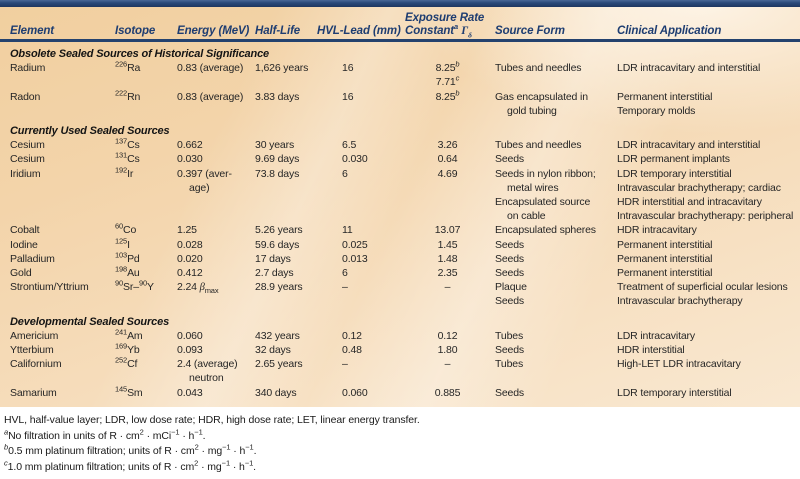 The image size is (800, 479). I want to click on cell-element: Samarium, so click(33, 392).